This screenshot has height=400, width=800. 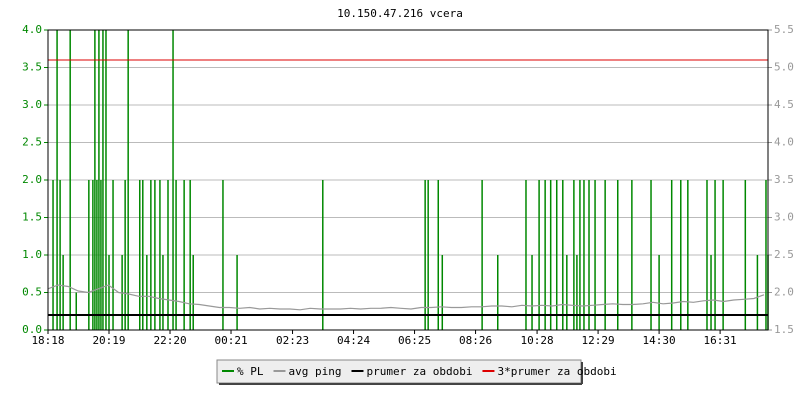 I want to click on x-tick-label: 08:26, so click(x=475, y=340).